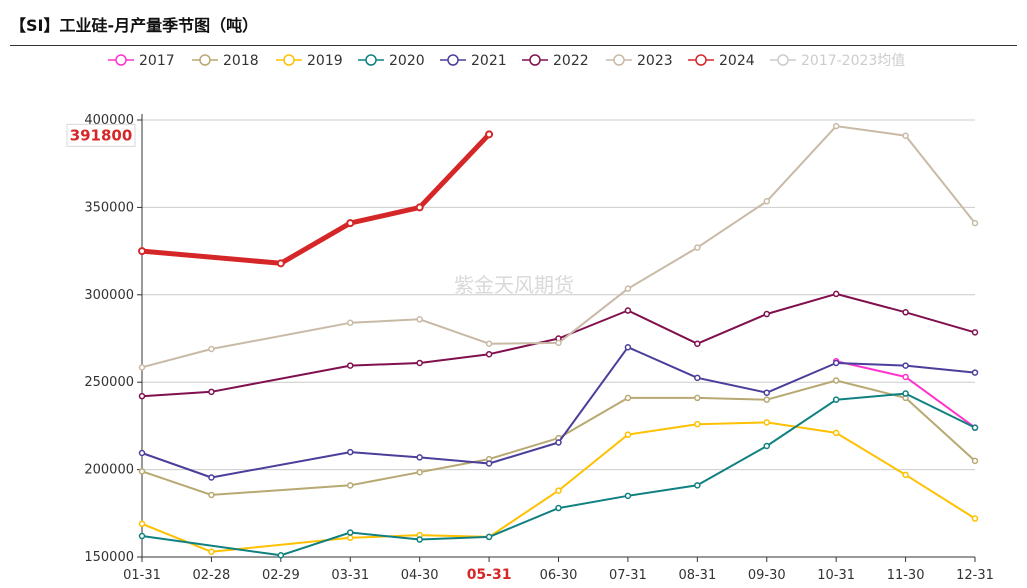  I want to click on x-tick-label: 07-31, so click(628, 575).